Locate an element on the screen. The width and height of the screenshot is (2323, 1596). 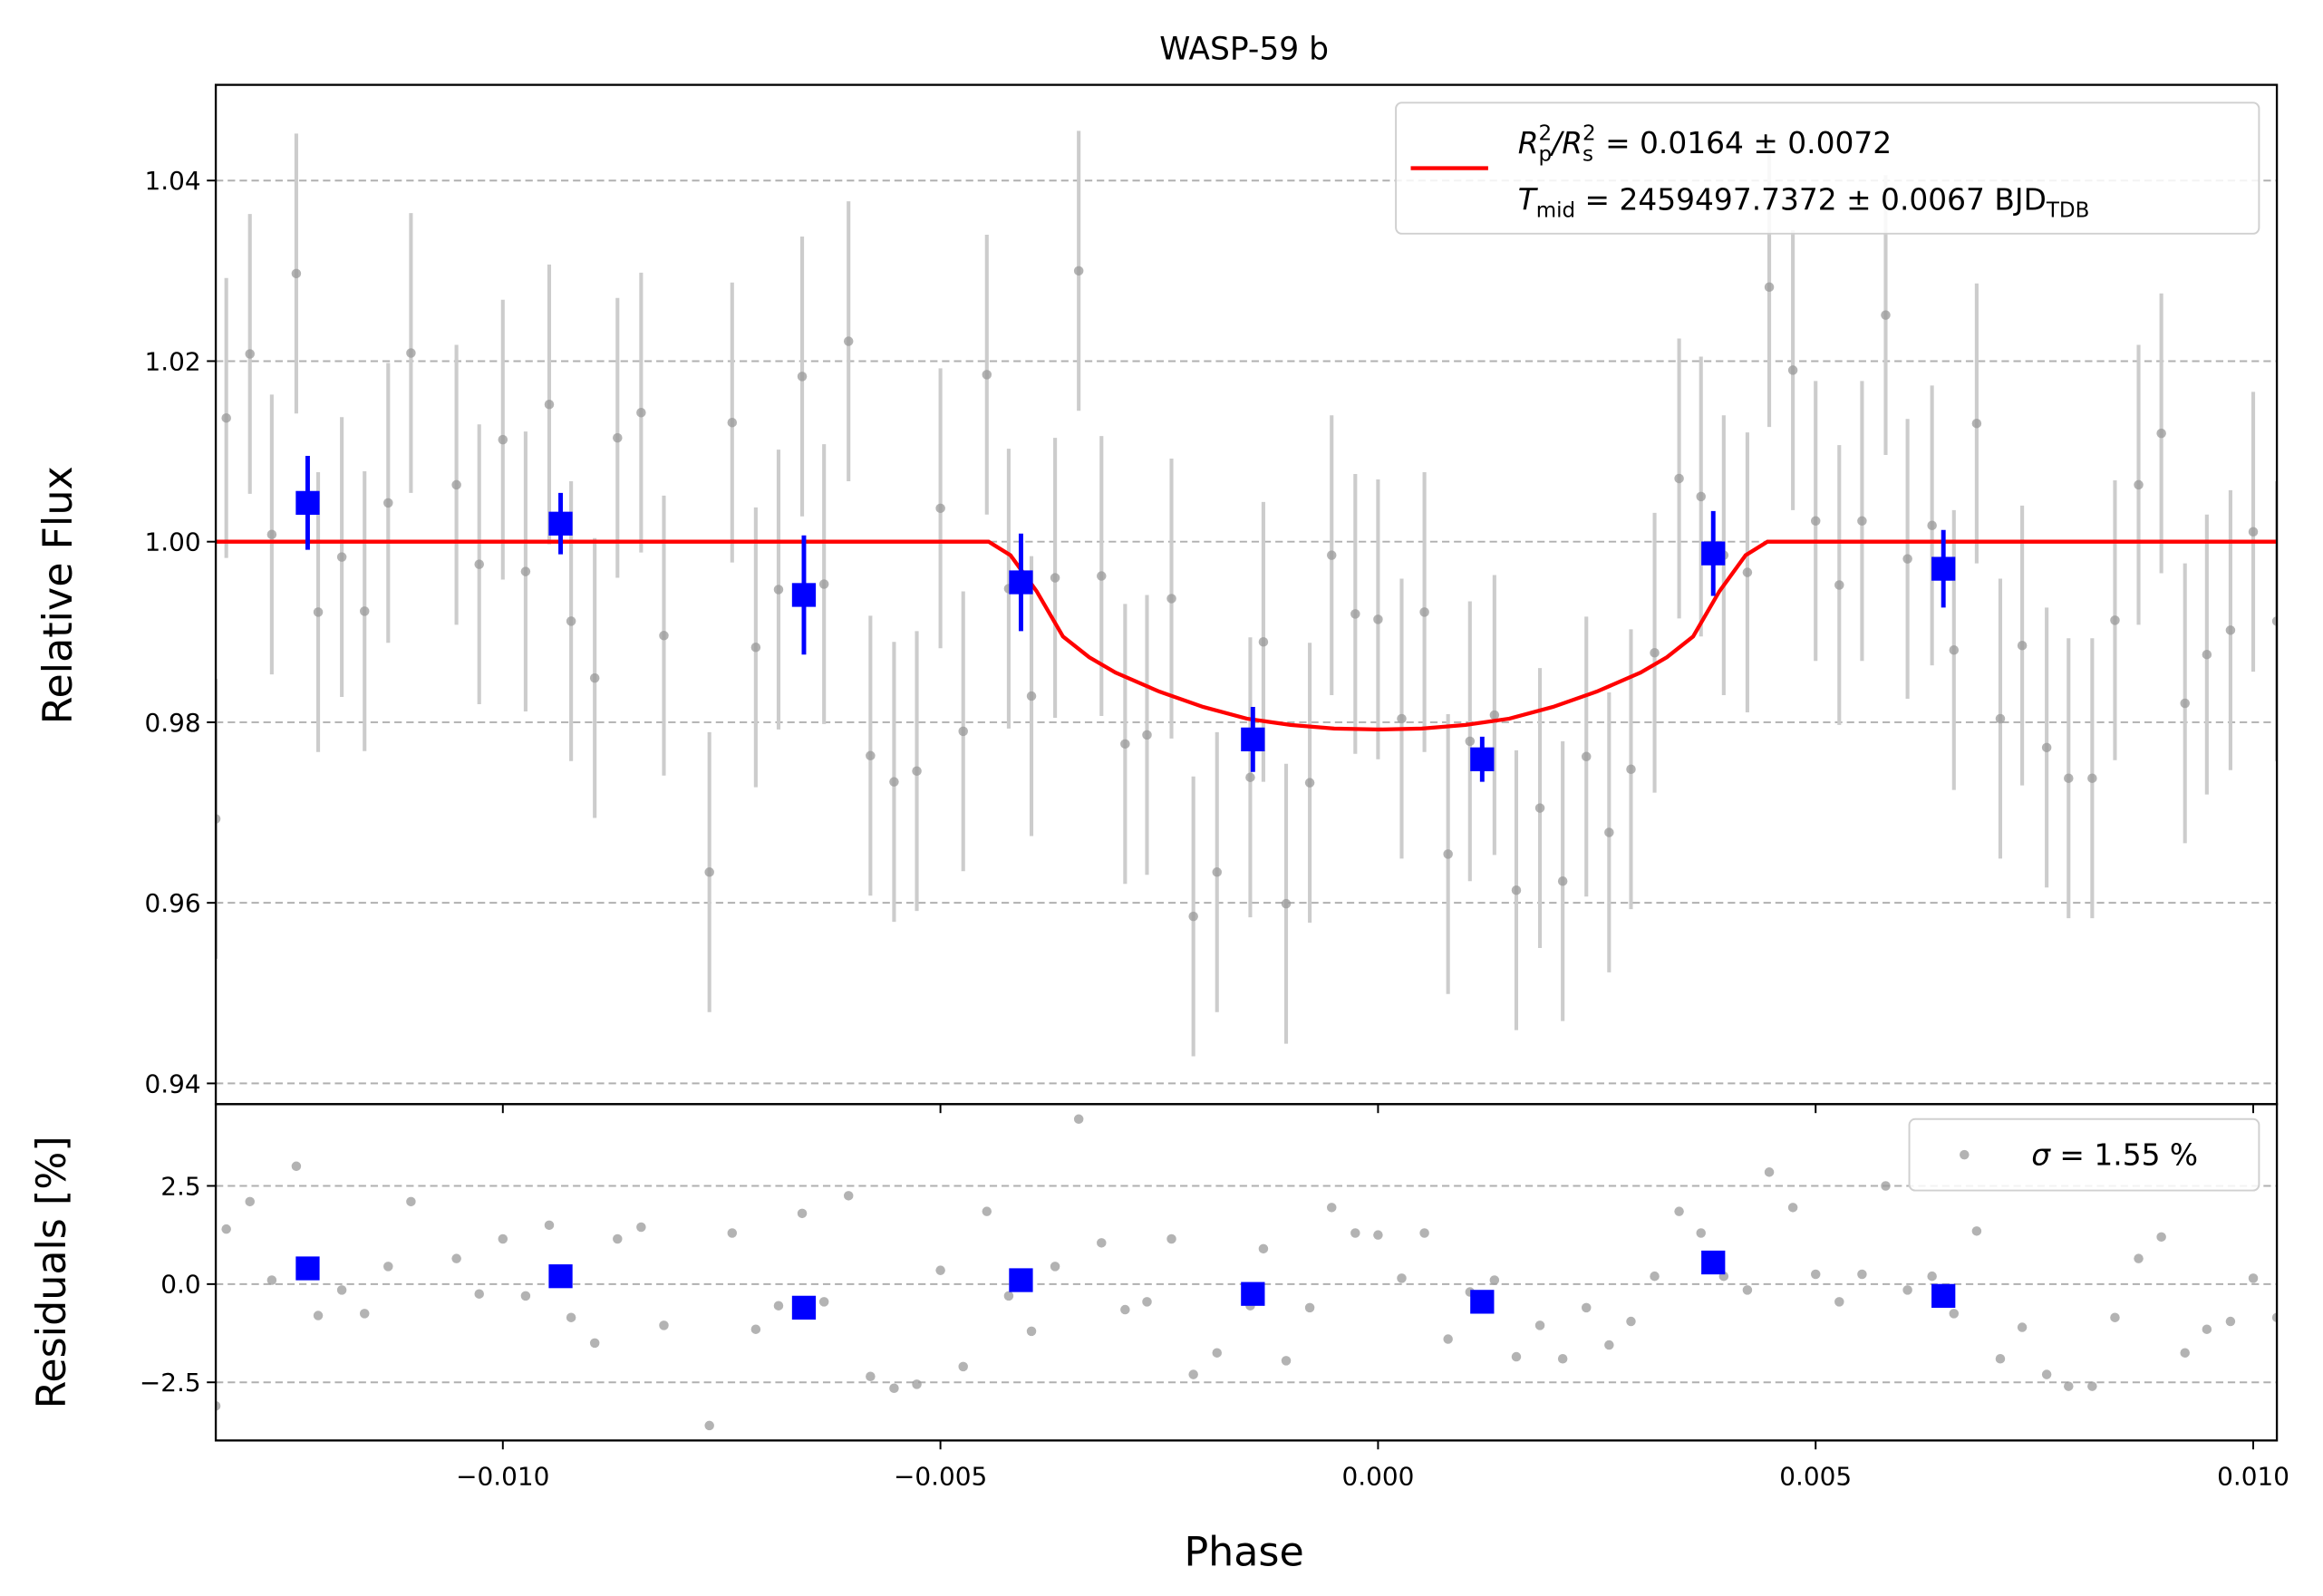
legend-label: = 1.55 % is located at coordinates (2124, 1155).